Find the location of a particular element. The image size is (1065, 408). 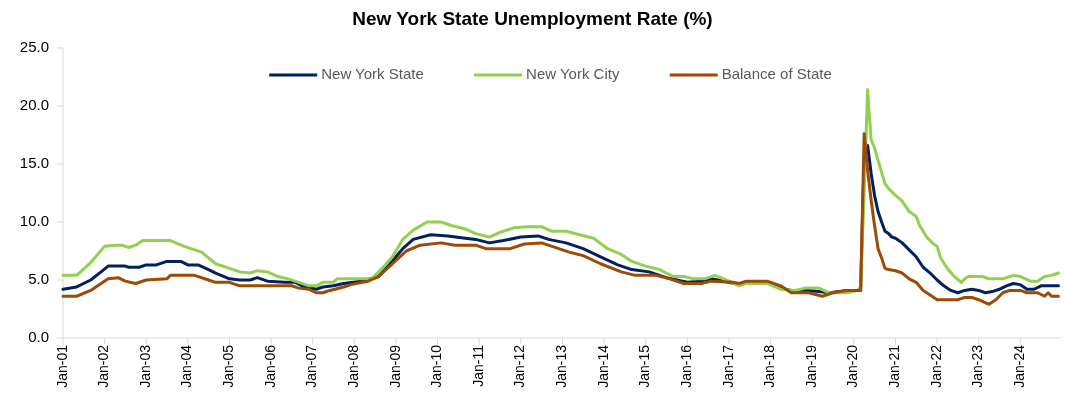

x-tick-label: Jan-04 is located at coordinates (186, 366).